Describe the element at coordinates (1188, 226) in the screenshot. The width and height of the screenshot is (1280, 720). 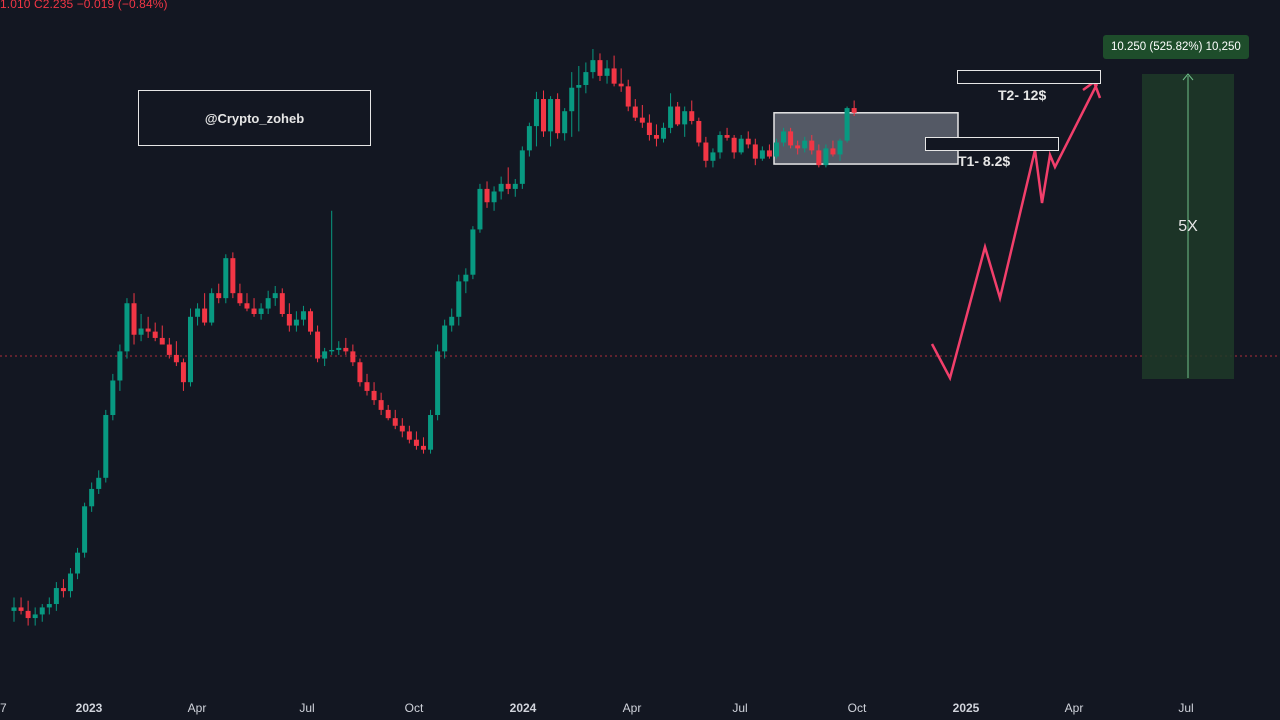
I see `price-range-multiplier: 5X` at that location.